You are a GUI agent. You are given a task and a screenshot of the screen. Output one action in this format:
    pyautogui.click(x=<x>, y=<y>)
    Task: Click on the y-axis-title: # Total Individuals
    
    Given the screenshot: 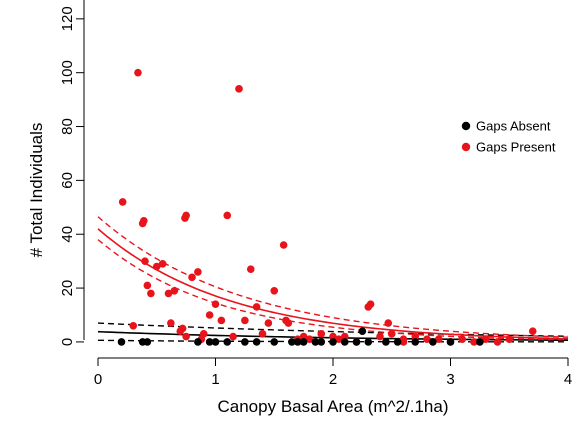 What is the action you would take?
    pyautogui.click(x=36, y=190)
    